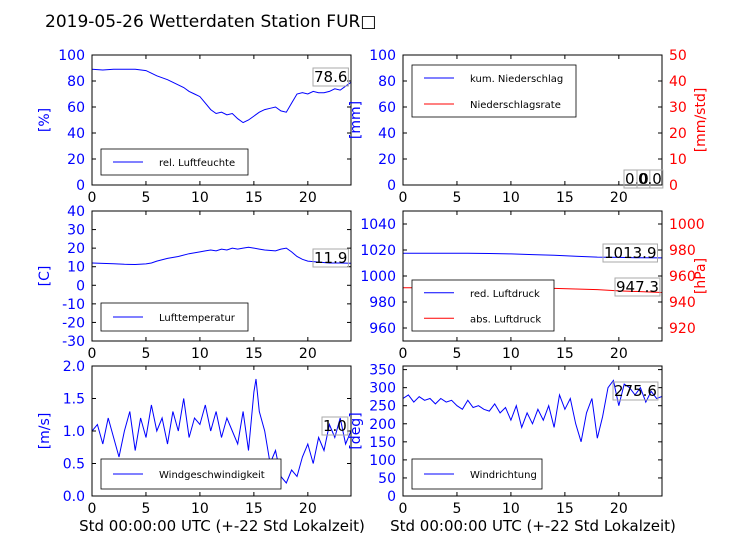 Image resolution: width=736 pixels, height=552 pixels. I want to click on x-axis-label-left: Std 00:00:00 UTC (+-22 Std Lokalzeit), so click(222, 526).